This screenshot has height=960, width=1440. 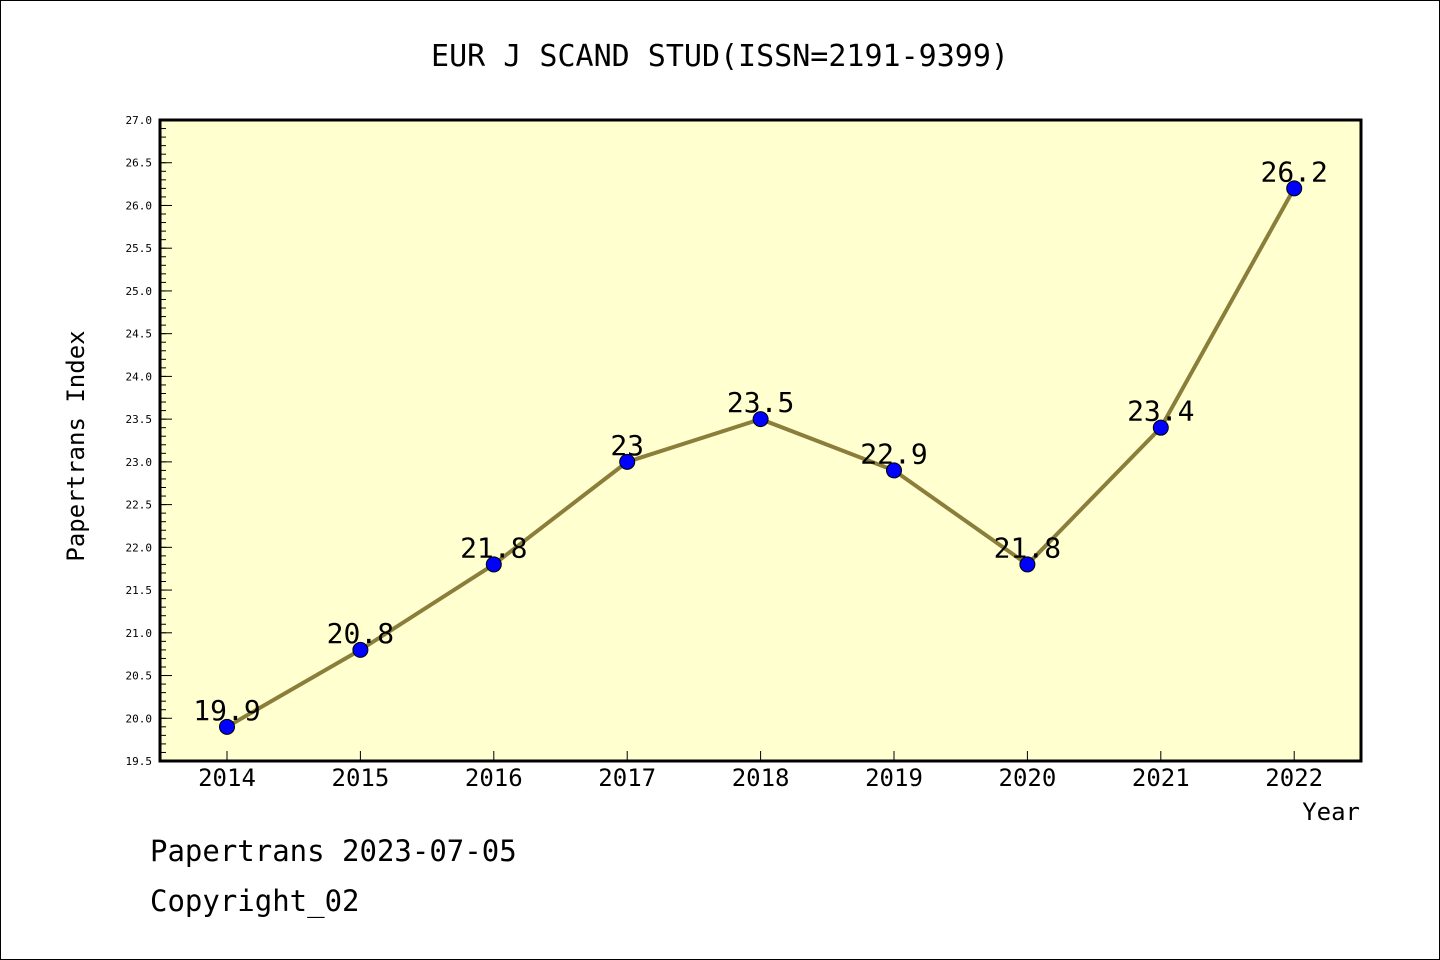 I want to click on y-tick-label: 19.5, so click(x=139, y=761).